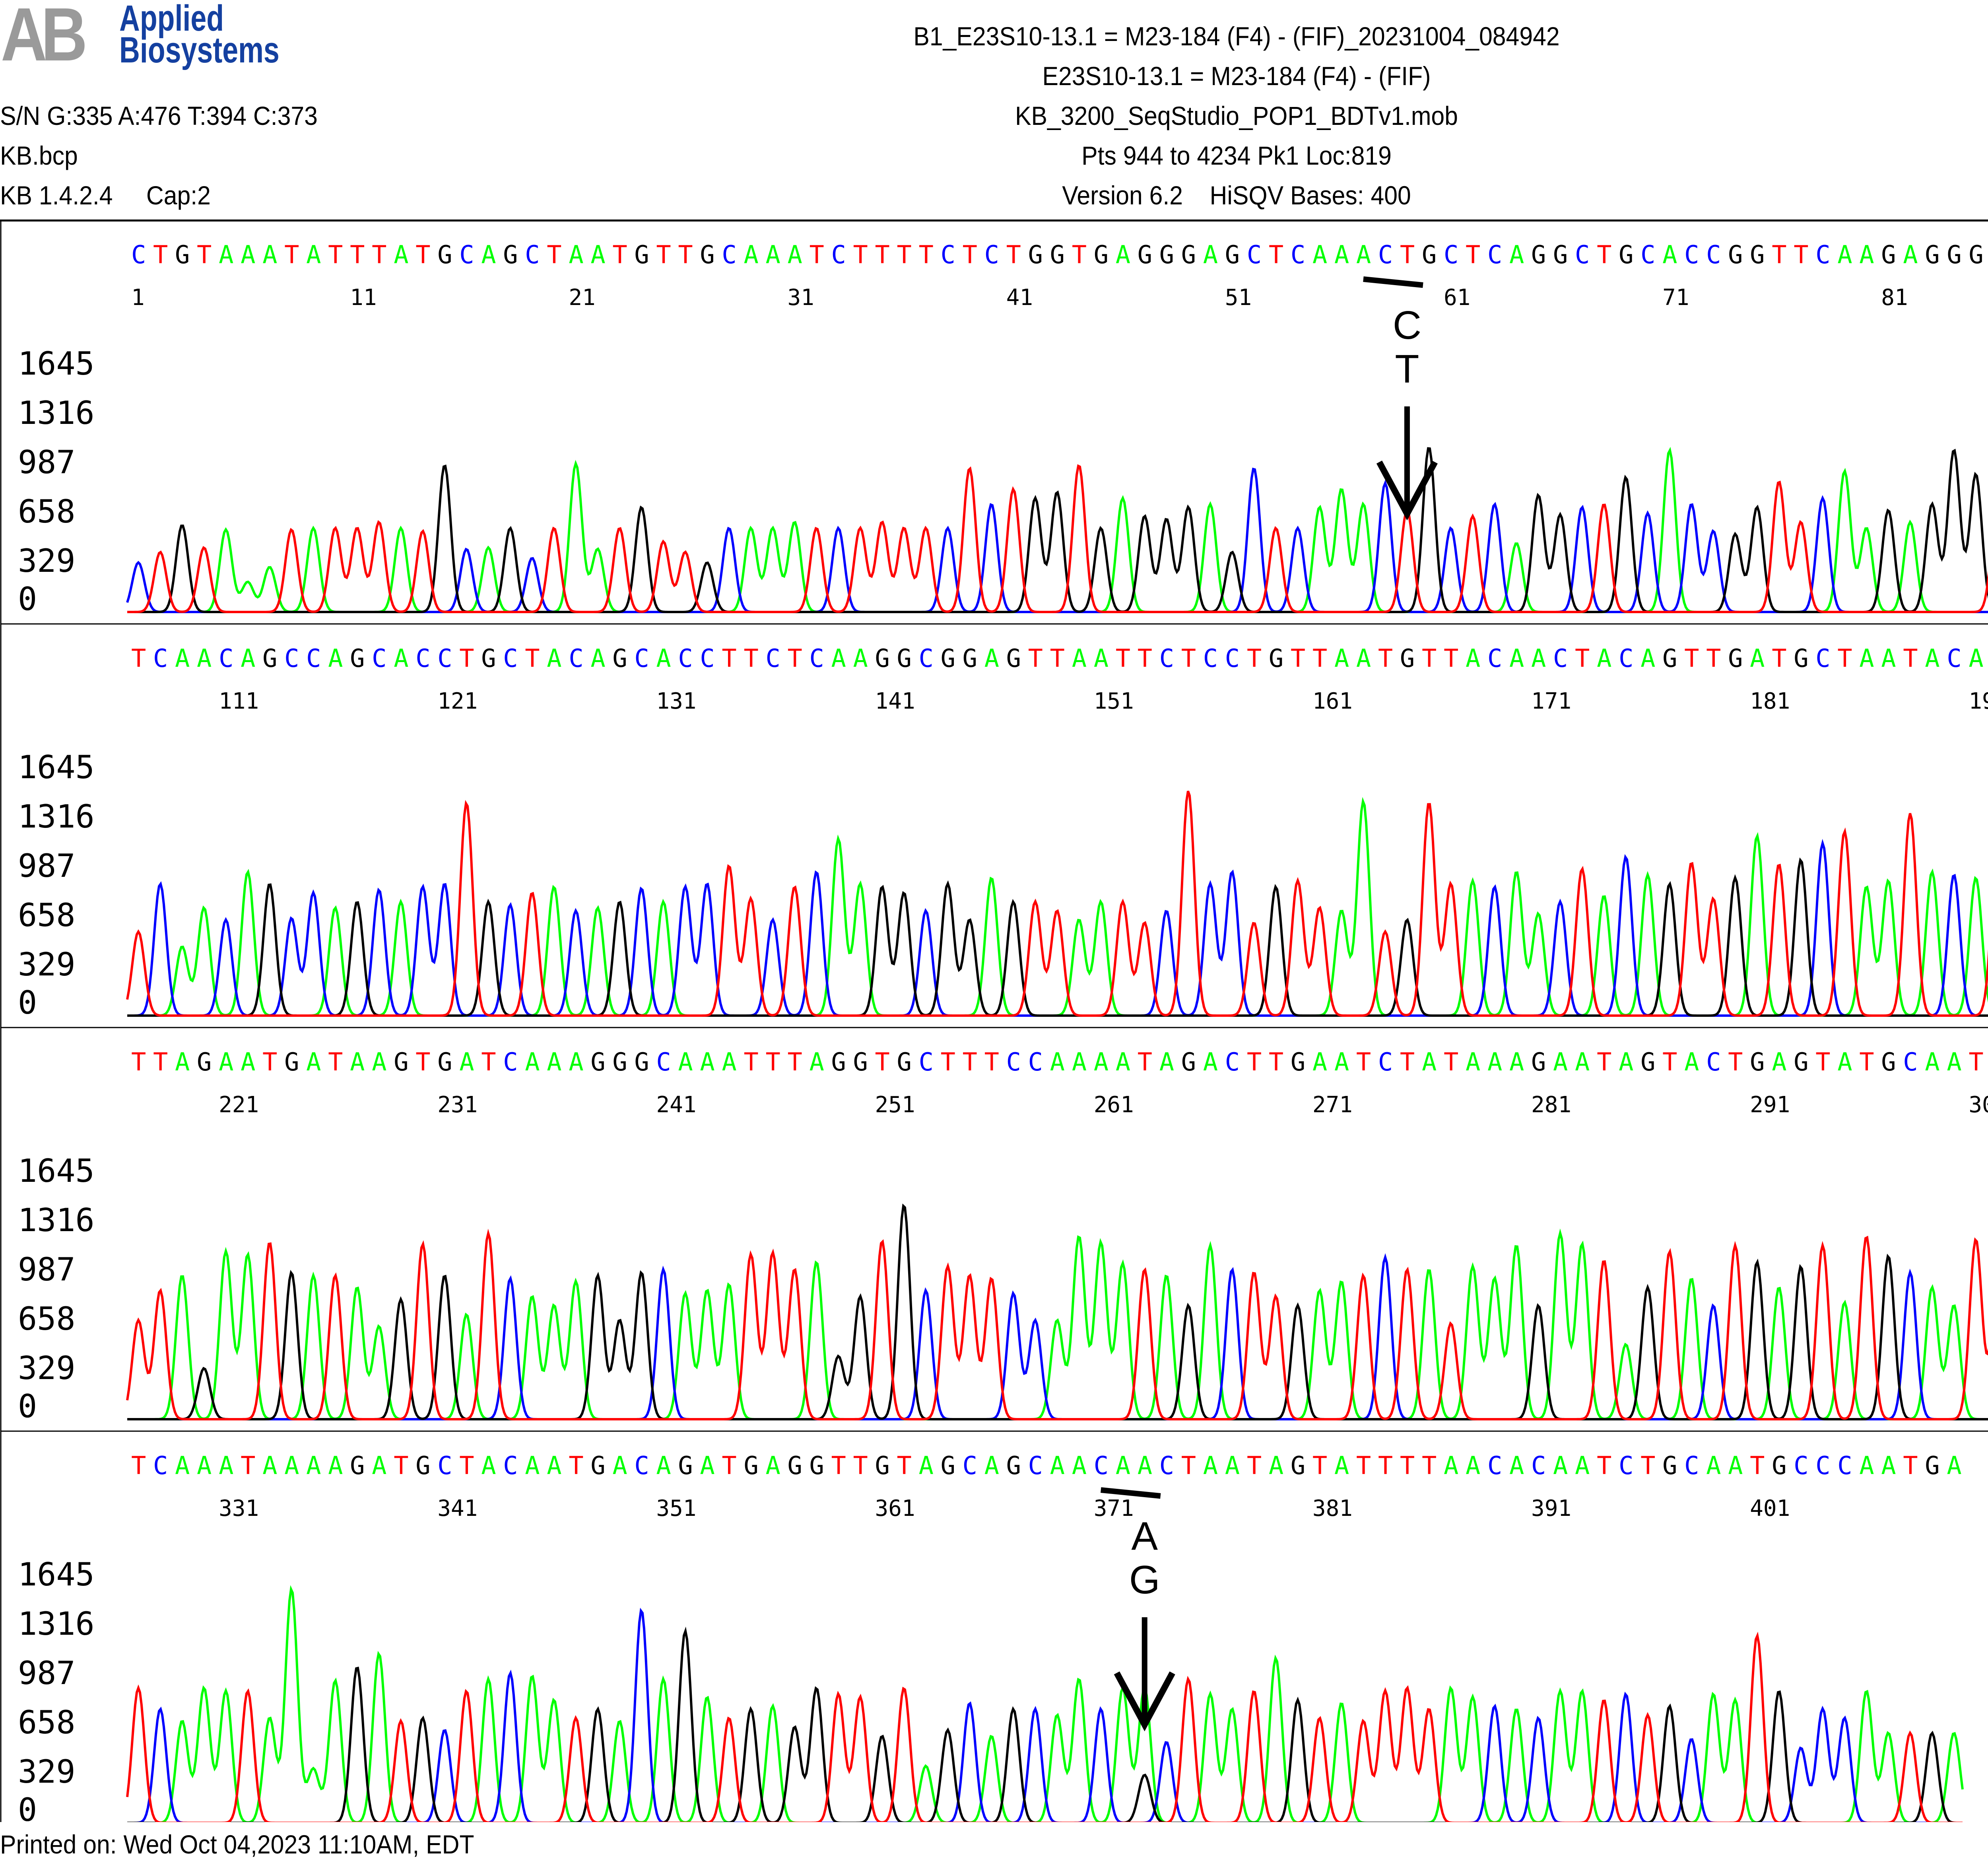 The width and height of the screenshot is (1988, 1863). What do you see at coordinates (56, 1220) in the screenshot?
I see `y-tick-label: 1316` at bounding box center [56, 1220].